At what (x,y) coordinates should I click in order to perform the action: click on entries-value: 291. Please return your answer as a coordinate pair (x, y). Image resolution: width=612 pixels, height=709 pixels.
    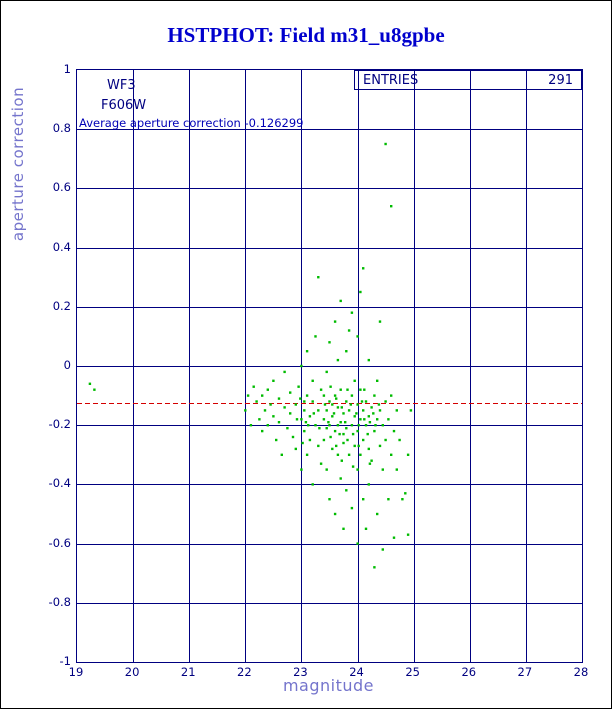
    Looking at the image, I should click on (560, 80).